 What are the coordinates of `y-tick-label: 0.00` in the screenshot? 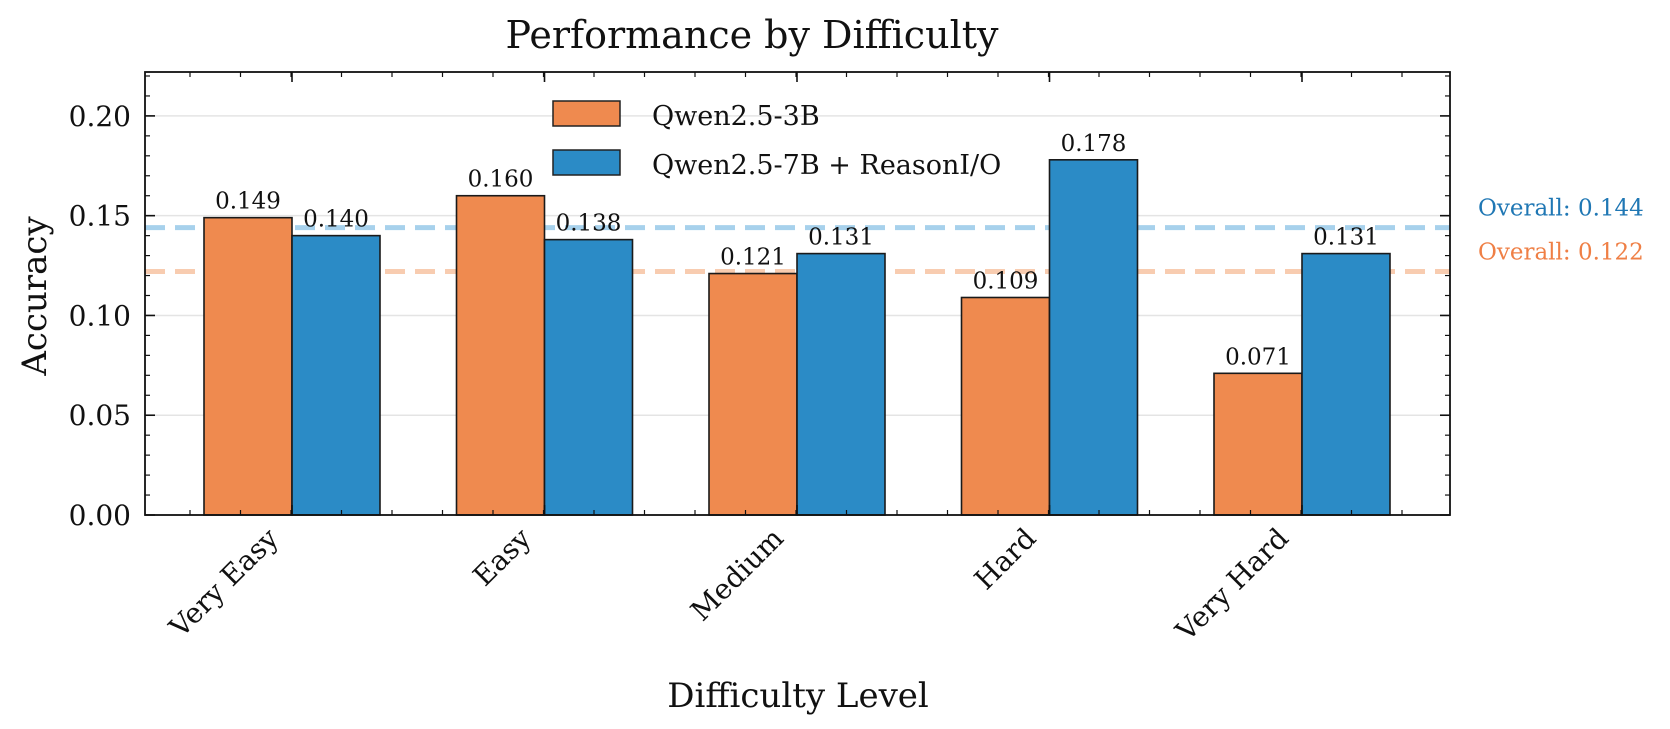 It's located at (100, 515).